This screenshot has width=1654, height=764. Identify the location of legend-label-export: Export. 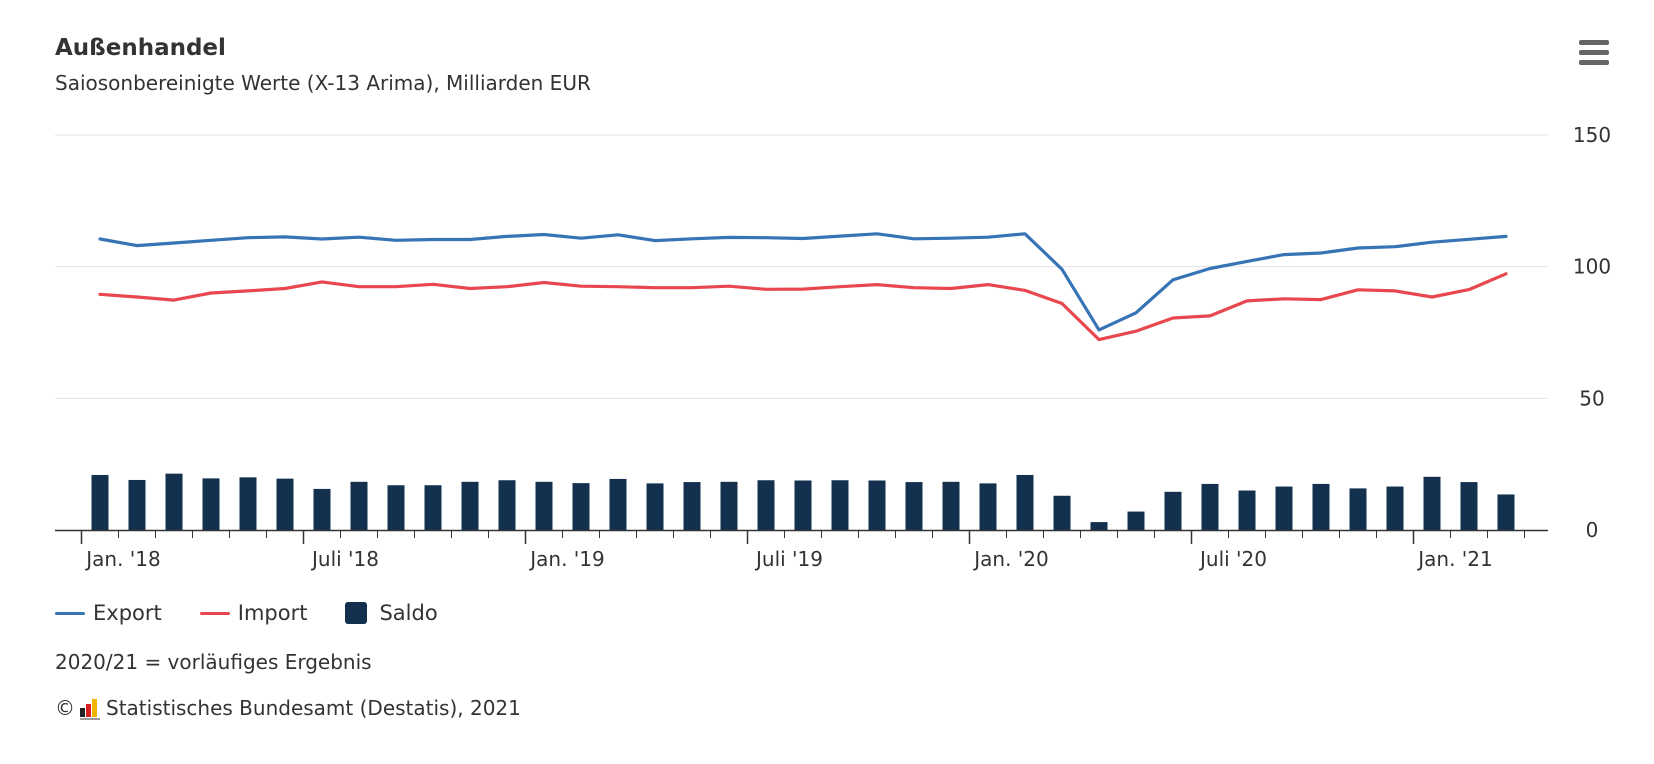
(127, 613).